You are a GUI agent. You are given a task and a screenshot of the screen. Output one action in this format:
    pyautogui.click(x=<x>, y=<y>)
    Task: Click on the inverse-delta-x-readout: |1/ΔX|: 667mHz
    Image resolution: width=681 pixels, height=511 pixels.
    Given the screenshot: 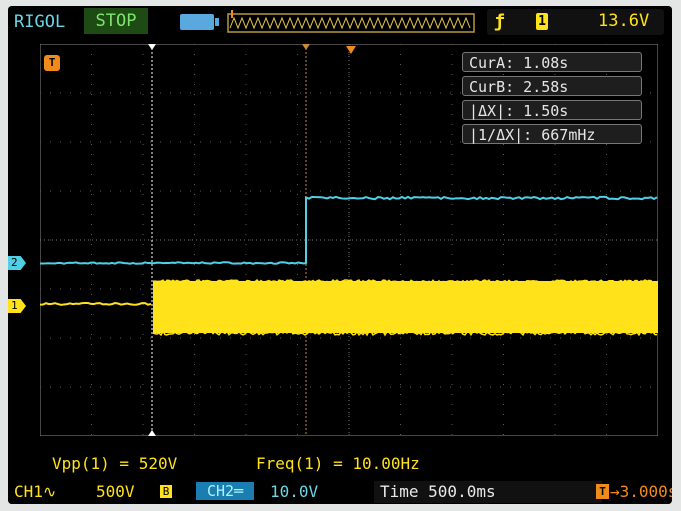 What is the action you would take?
    pyautogui.click(x=552, y=134)
    